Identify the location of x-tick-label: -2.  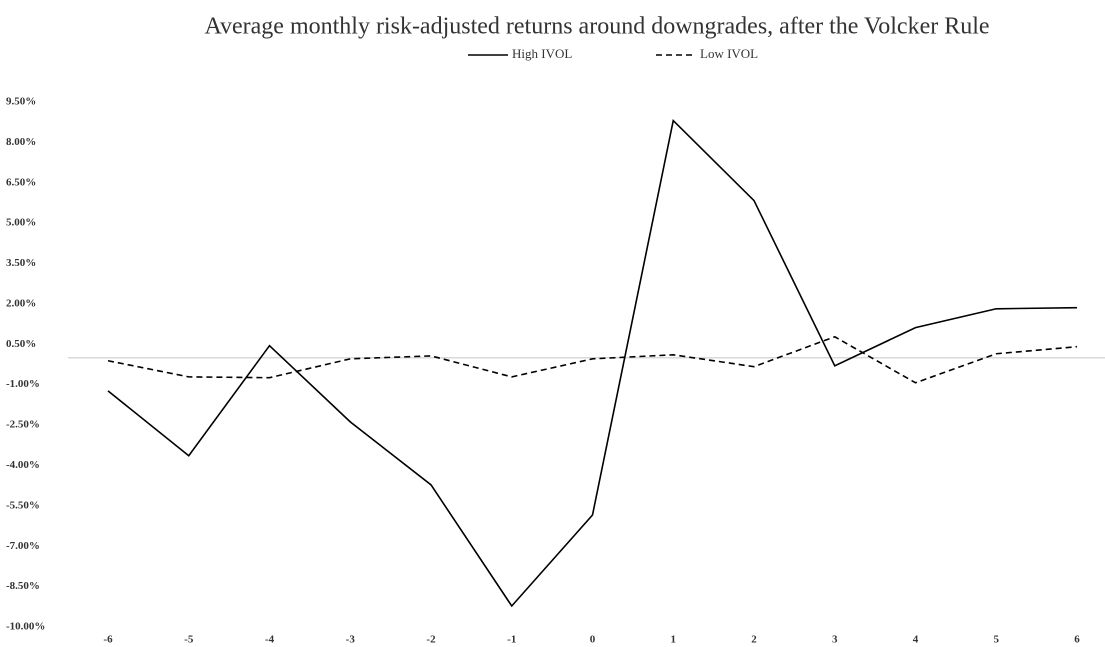
(431, 640).